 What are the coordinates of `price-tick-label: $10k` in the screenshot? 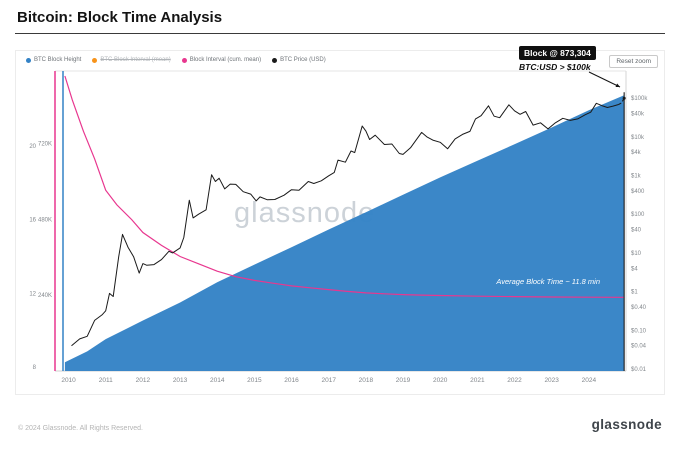 It's located at (638, 138).